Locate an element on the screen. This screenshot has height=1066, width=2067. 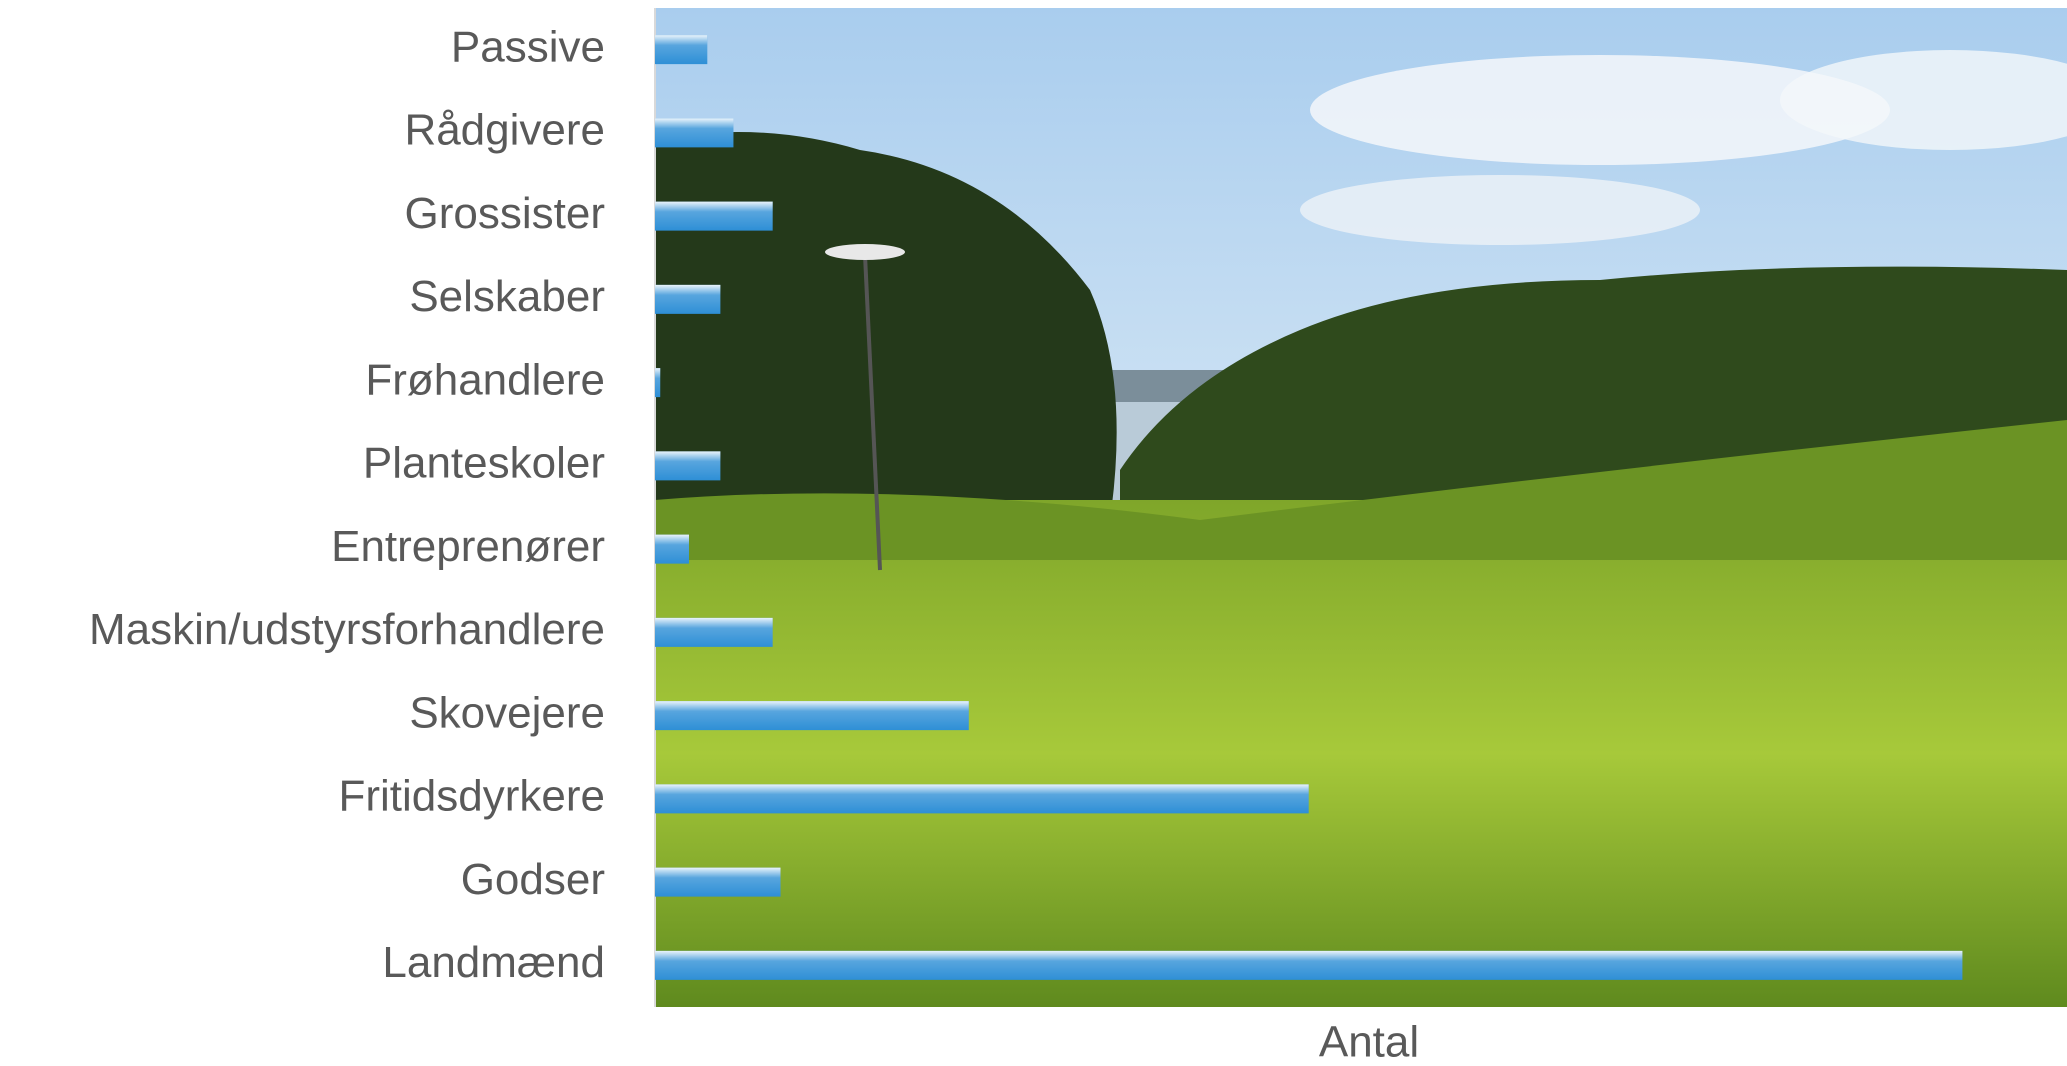
y-tick-label: Fritidsdyrkere is located at coordinates (472, 796).